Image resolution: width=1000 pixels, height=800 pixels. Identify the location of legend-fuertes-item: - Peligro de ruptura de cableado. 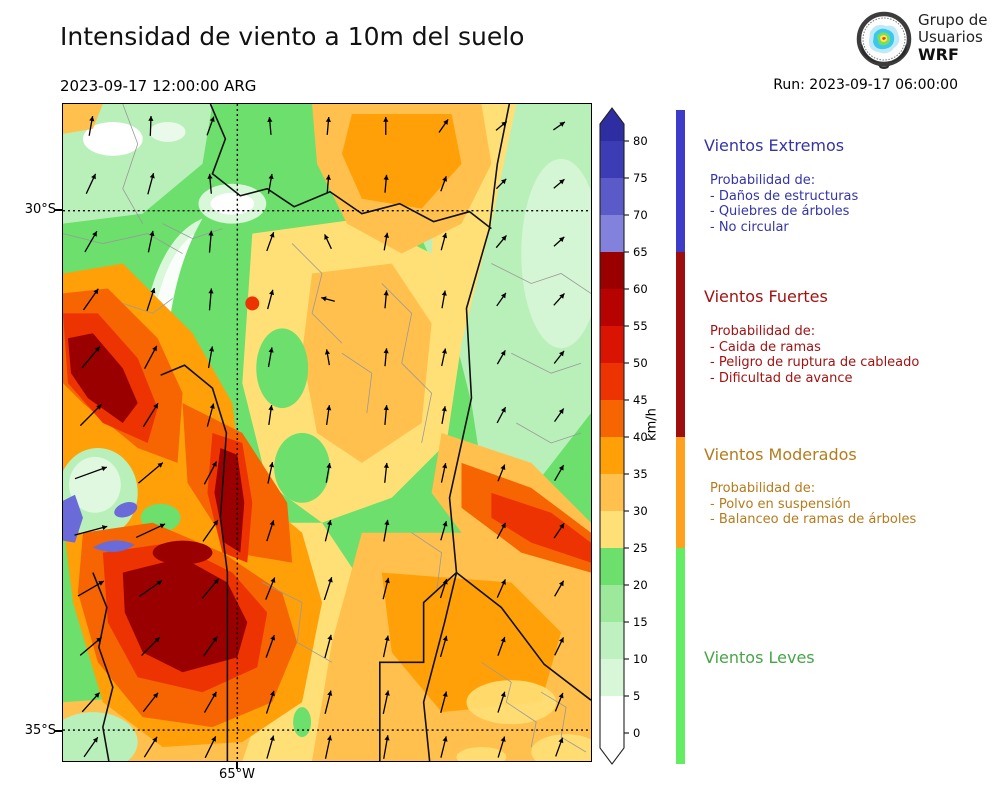
(815, 362).